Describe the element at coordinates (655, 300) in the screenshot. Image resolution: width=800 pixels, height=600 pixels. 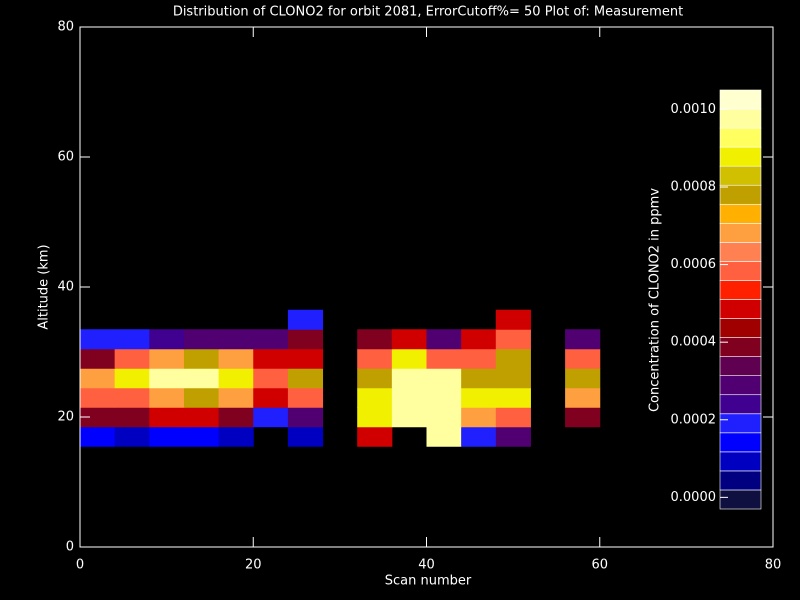
I see `colorbar-label: Concentration of CLONO2 in ppmv` at that location.